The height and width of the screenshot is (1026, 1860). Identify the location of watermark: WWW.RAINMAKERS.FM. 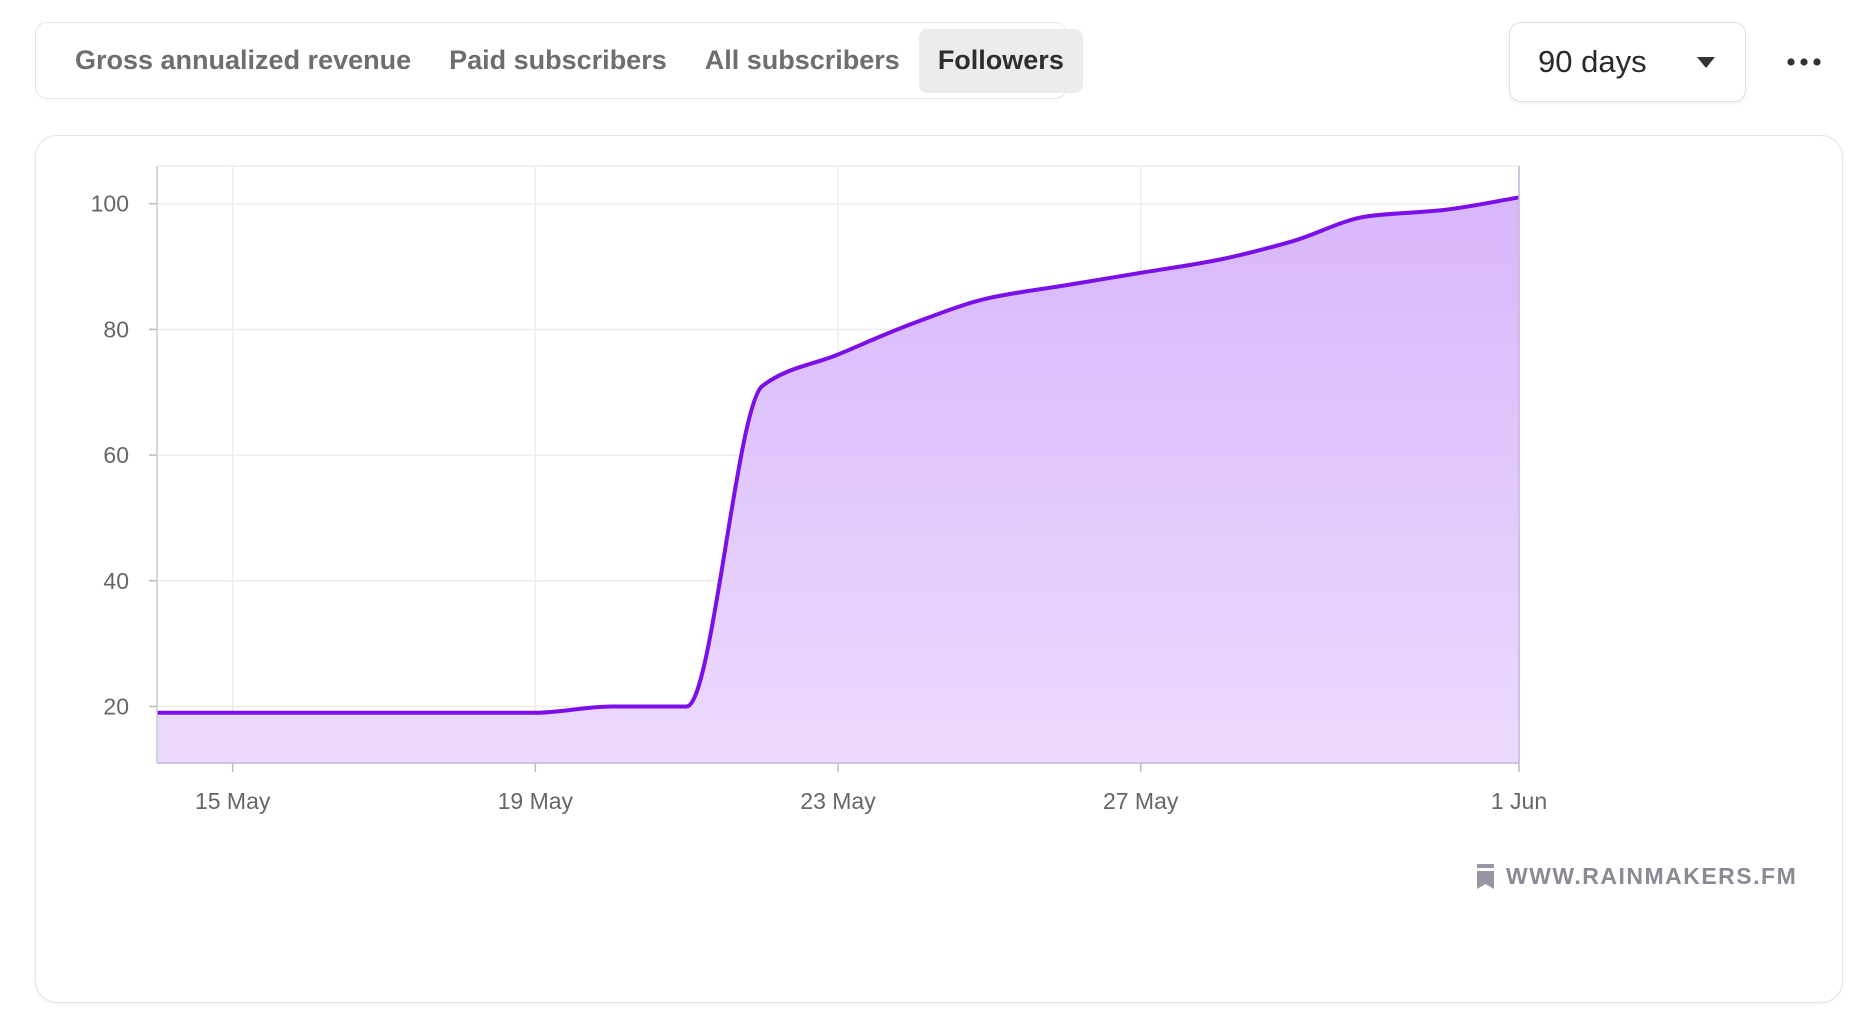
(1637, 876).